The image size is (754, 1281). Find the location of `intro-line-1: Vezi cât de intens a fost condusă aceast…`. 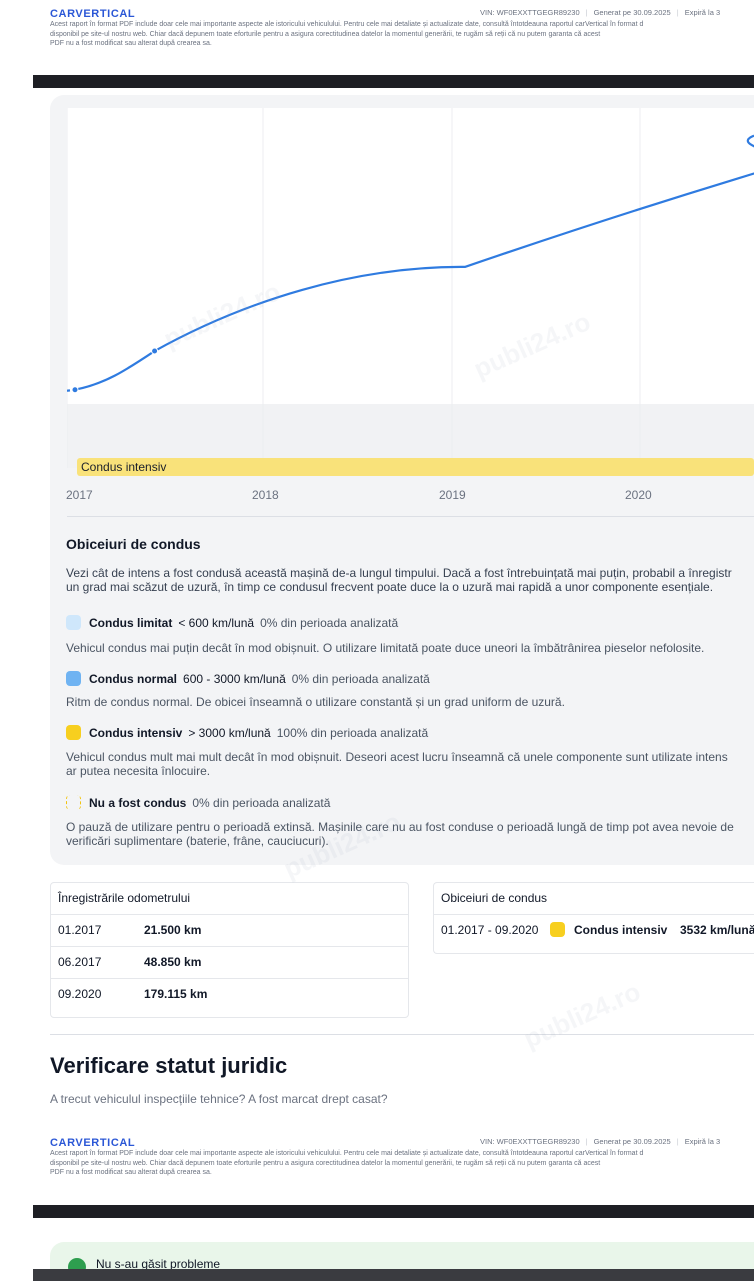

intro-line-1: Vezi cât de intens a fost condusă aceast… is located at coordinates (399, 573).